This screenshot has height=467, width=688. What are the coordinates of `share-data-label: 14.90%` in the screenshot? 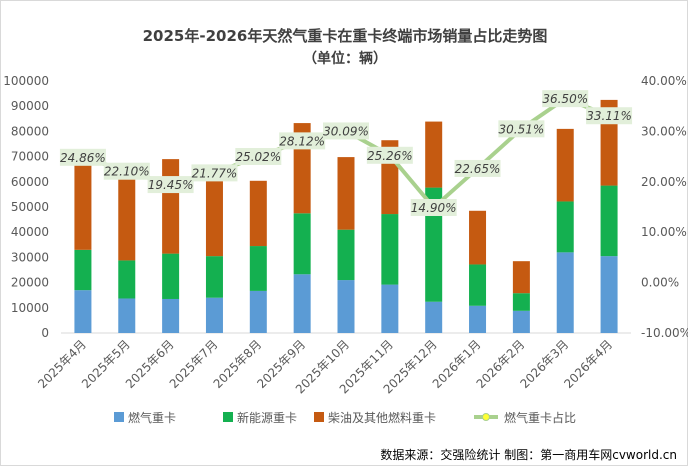 It's located at (434, 208).